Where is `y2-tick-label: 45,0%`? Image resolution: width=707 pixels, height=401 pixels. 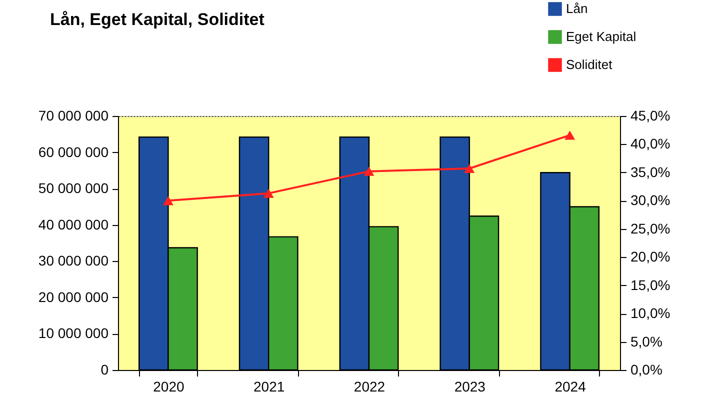 y2-tick-label: 45,0% is located at coordinates (650, 116).